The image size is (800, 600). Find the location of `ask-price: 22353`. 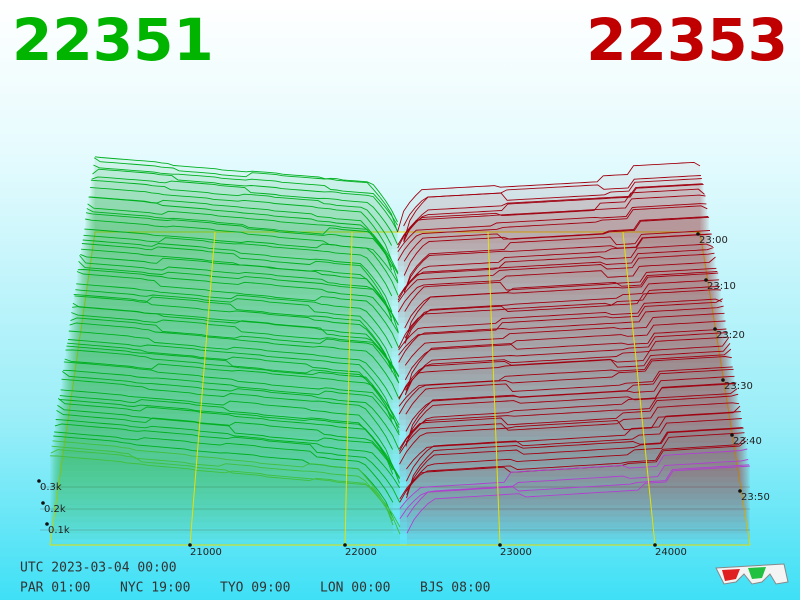

ask-price: 22353 is located at coordinates (687, 40).